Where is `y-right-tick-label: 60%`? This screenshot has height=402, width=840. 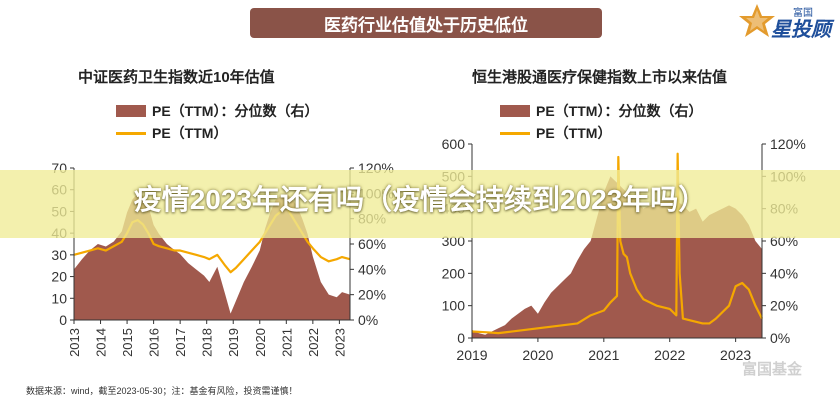 y-right-tick-label: 60% is located at coordinates (372, 244).